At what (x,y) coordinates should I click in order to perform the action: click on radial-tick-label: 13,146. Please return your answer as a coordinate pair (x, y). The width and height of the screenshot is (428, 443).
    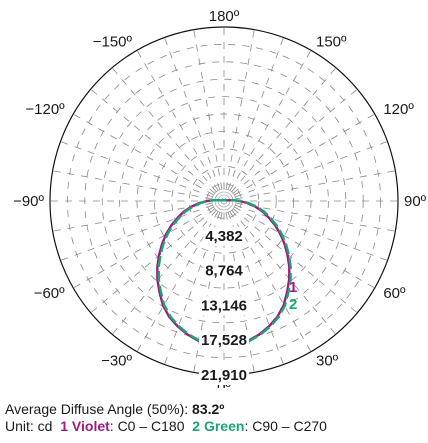
    Looking at the image, I should click on (224, 305).